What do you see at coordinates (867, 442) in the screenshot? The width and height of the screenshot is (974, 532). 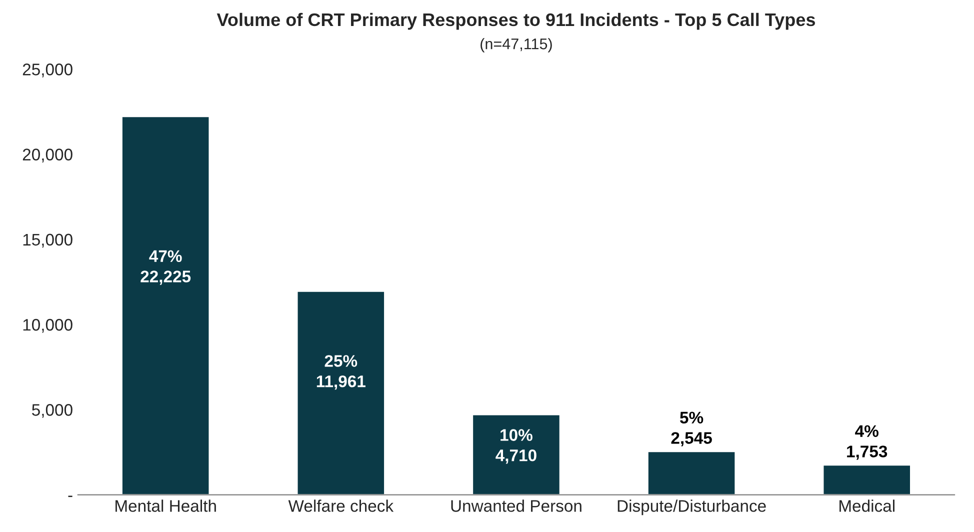 I see `data-label: 4% 1,753` at bounding box center [867, 442].